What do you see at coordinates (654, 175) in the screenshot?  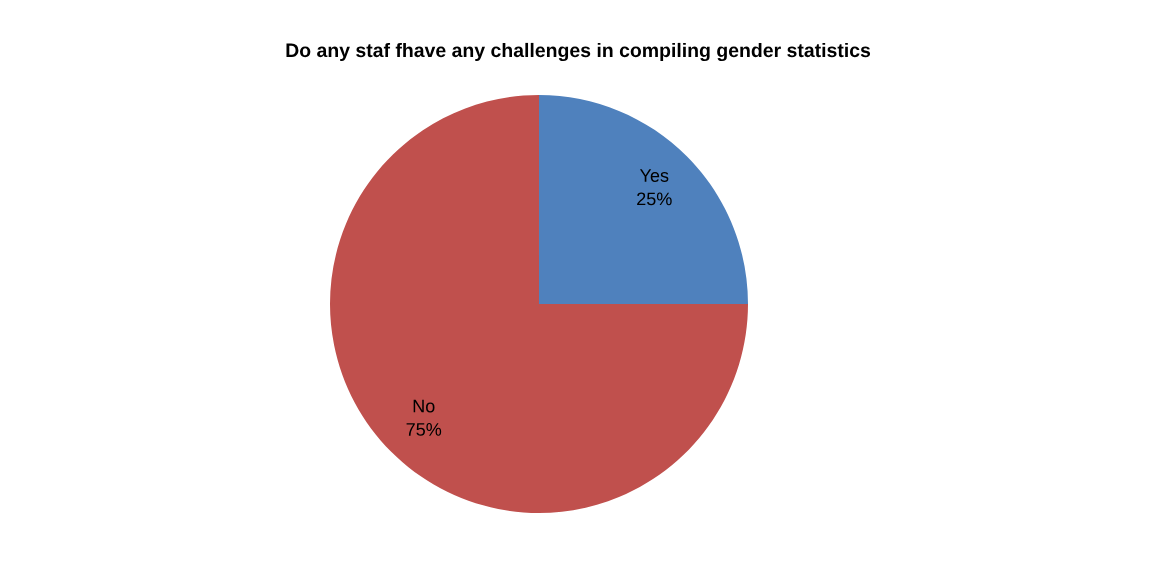 I see `slice-label: Yes` at bounding box center [654, 175].